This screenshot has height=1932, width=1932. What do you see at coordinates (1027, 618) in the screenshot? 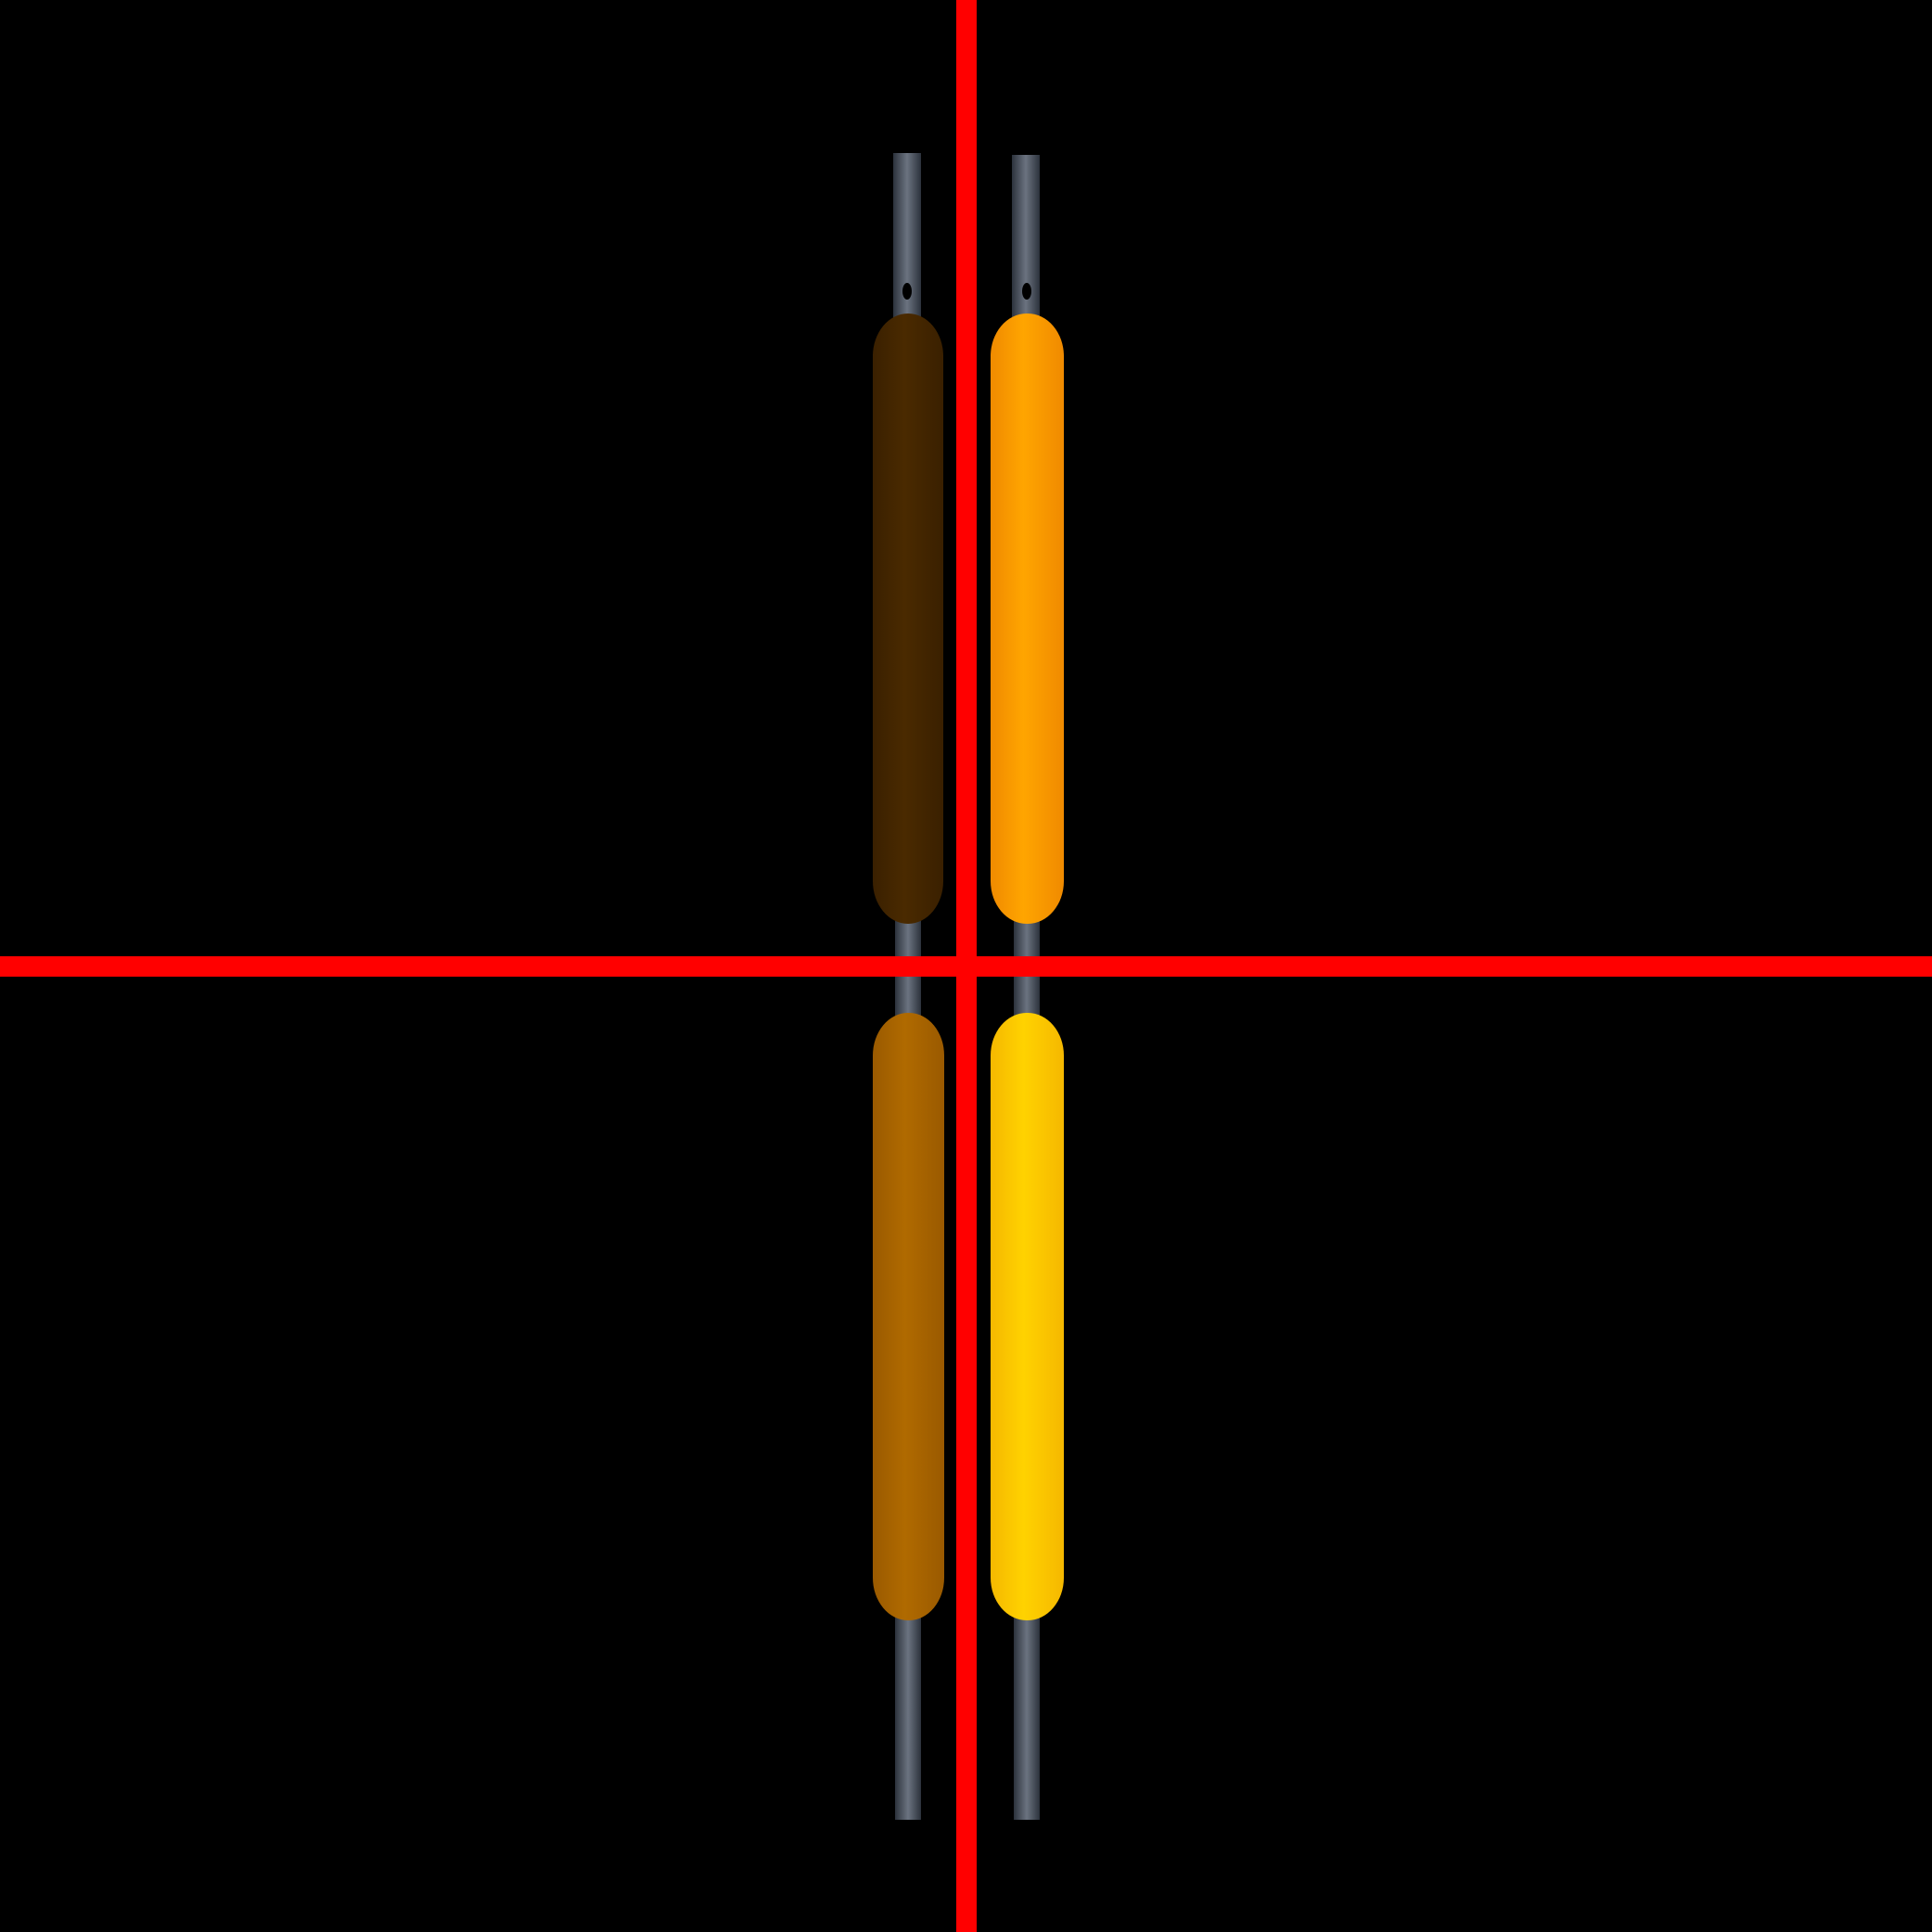
I see `coating-pad-top-right` at bounding box center [1027, 618].